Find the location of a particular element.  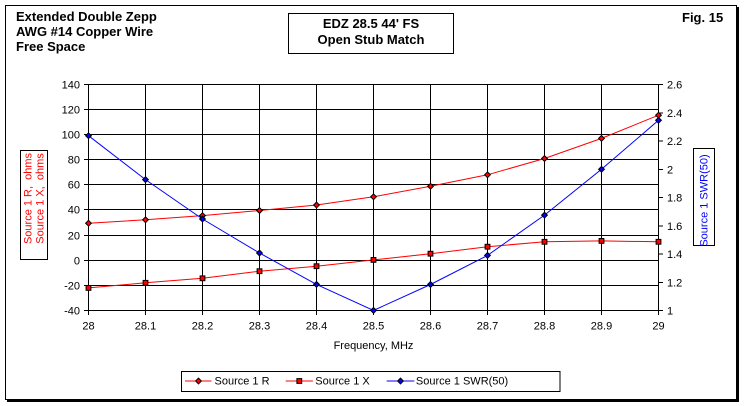

svg-text: 40 is located at coordinates (74, 211).